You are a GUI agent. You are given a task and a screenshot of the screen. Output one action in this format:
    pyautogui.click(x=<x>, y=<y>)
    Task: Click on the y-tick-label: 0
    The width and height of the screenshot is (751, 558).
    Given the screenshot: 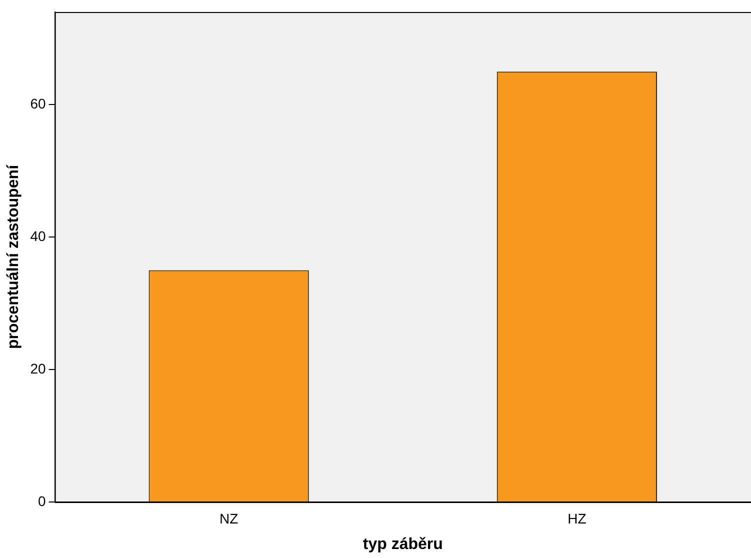 What is the action you would take?
    pyautogui.click(x=42, y=500)
    